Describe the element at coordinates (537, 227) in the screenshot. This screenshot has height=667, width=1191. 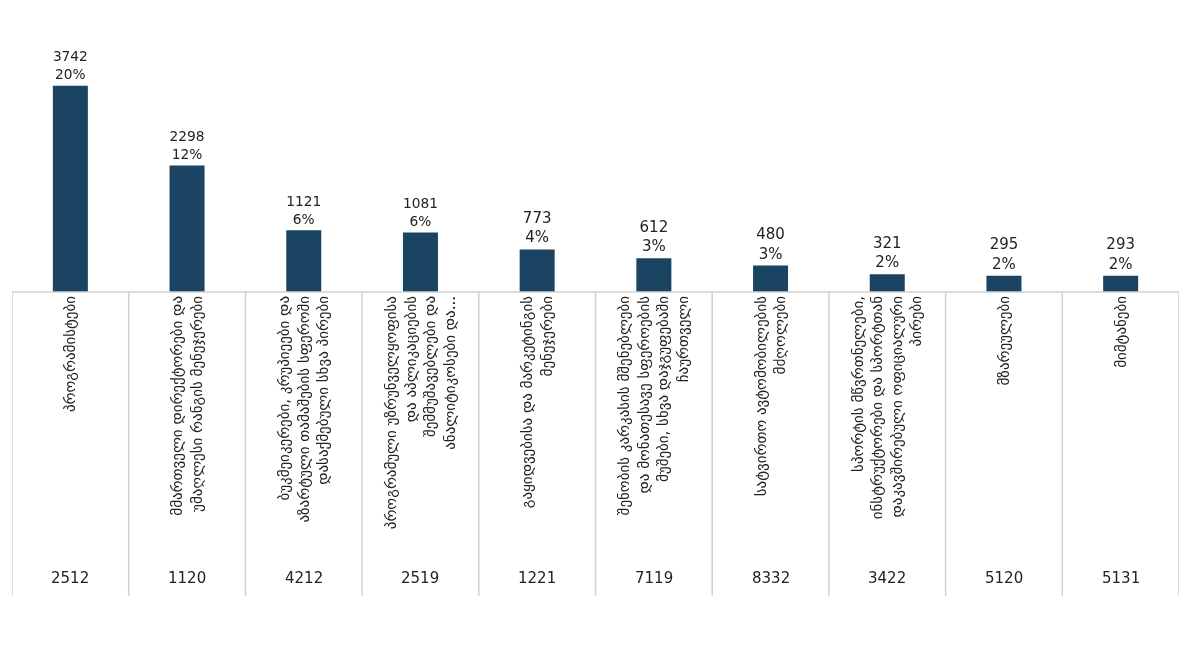
I see `data-label: 773 4%` at that location.